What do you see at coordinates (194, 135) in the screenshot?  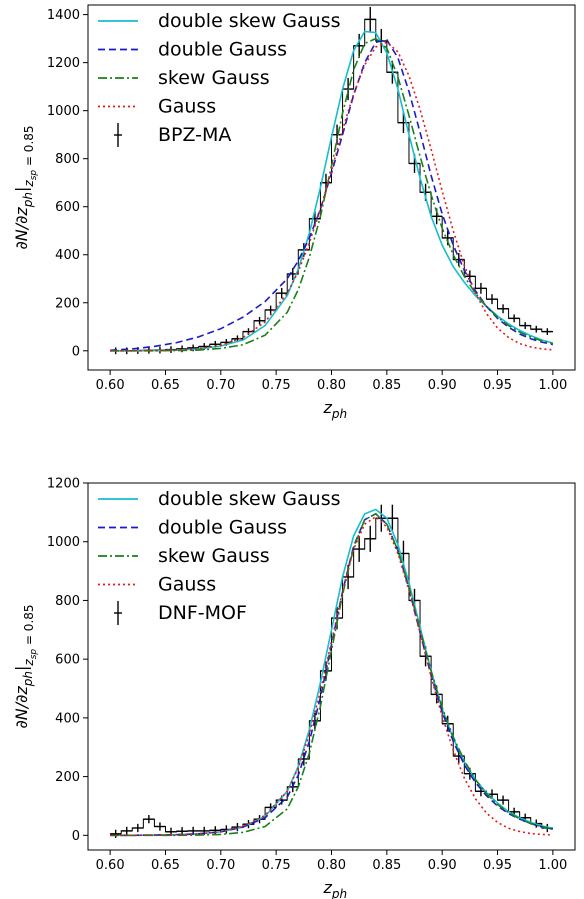 I see `legend-label: BPZ-MA` at bounding box center [194, 135].